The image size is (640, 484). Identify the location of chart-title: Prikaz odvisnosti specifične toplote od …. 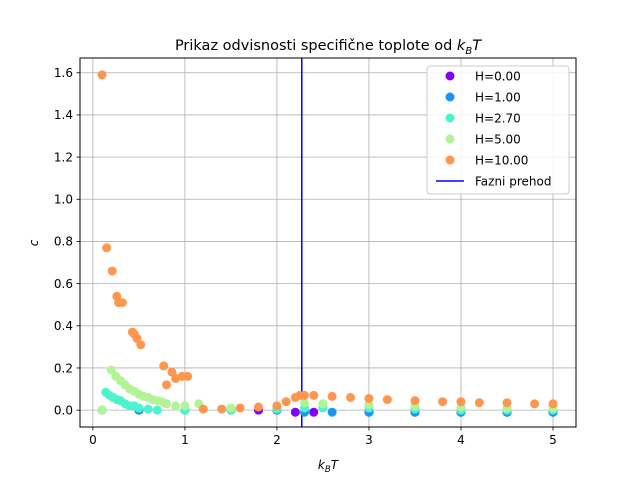
(328, 47).